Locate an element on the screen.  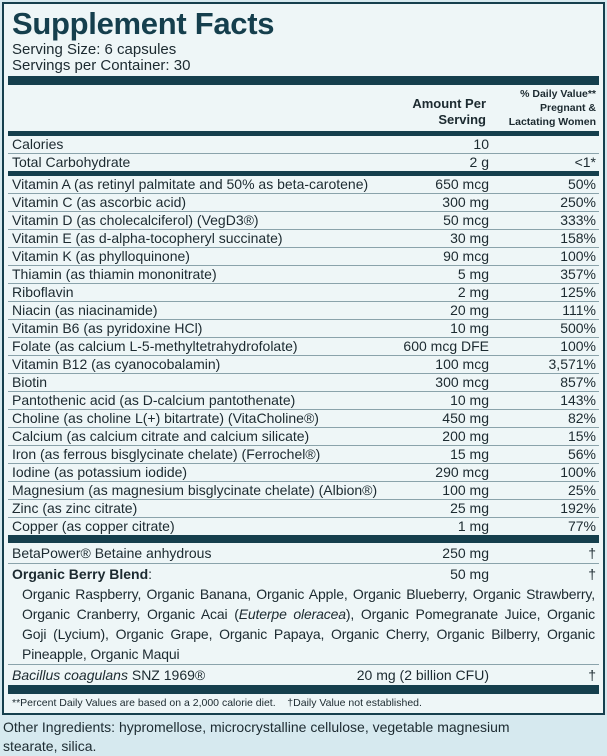
row-name: Thiamin (as thiamin mononitrate) is located at coordinates (114, 274).